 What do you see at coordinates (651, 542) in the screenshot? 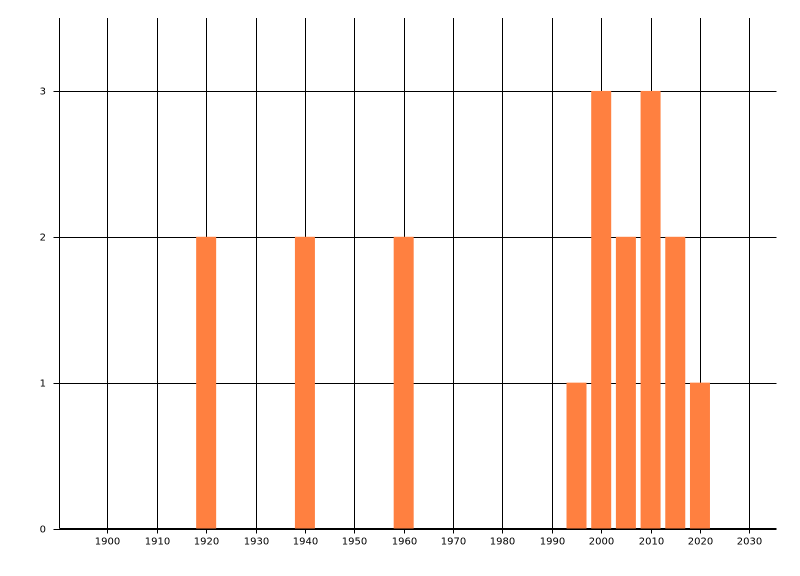
I see `x-tick-label: 2010` at bounding box center [651, 542].